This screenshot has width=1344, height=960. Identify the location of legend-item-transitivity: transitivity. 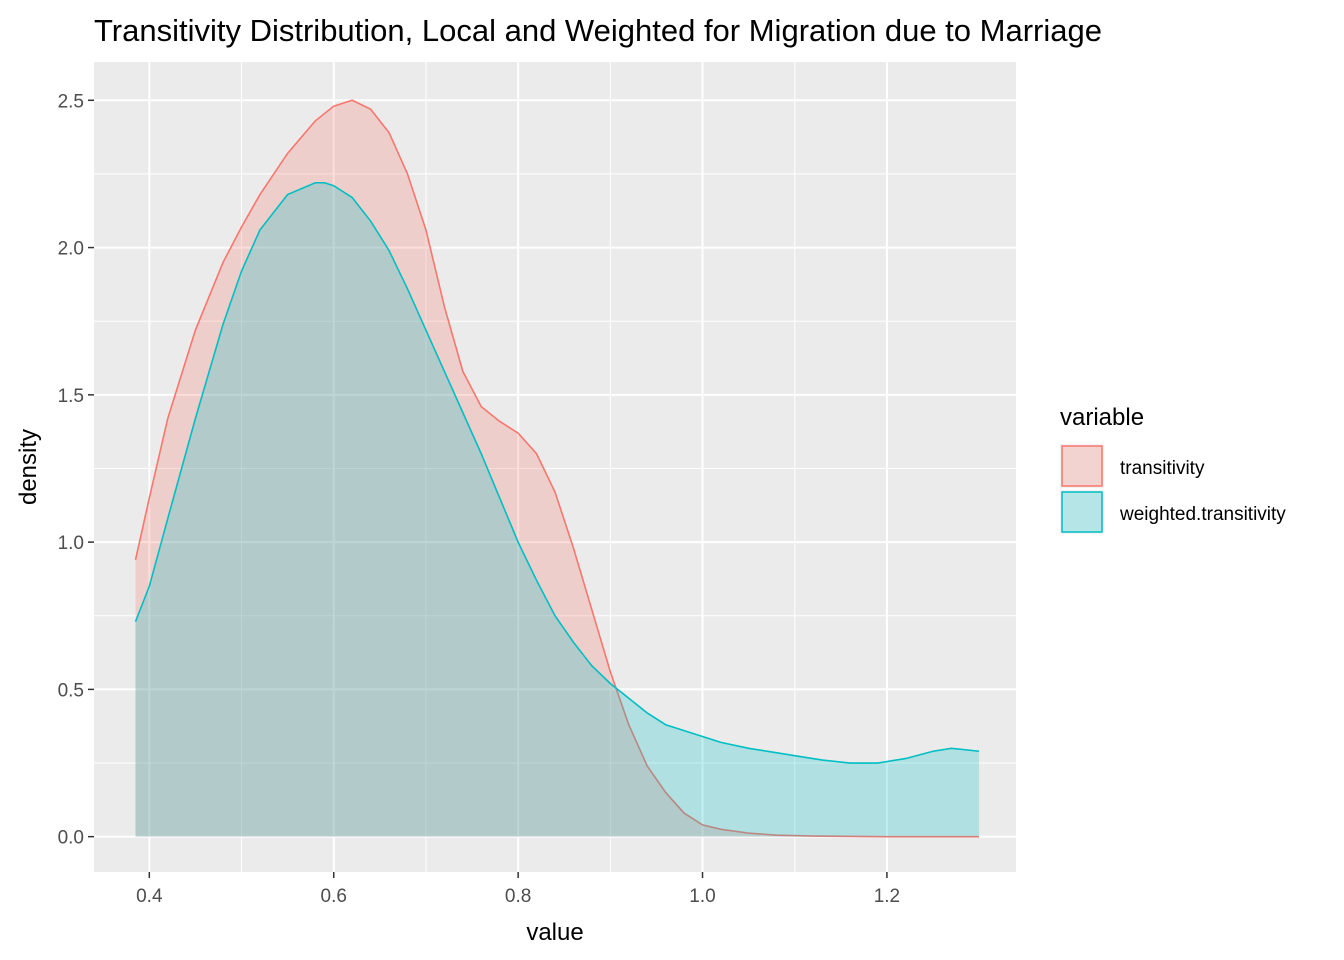
(1132, 466).